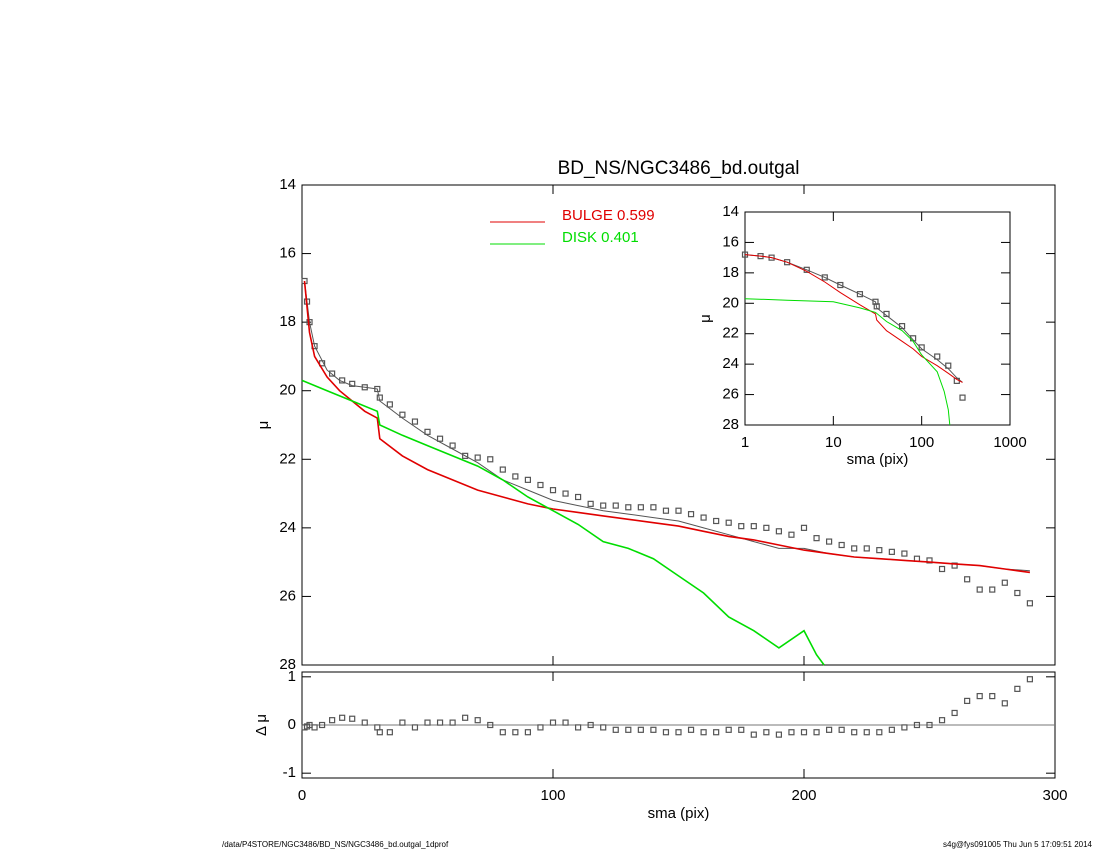  Describe the element at coordinates (679, 168) in the screenshot. I see `chart-title: BD_NS/NGC3486_bd.outgal` at that location.